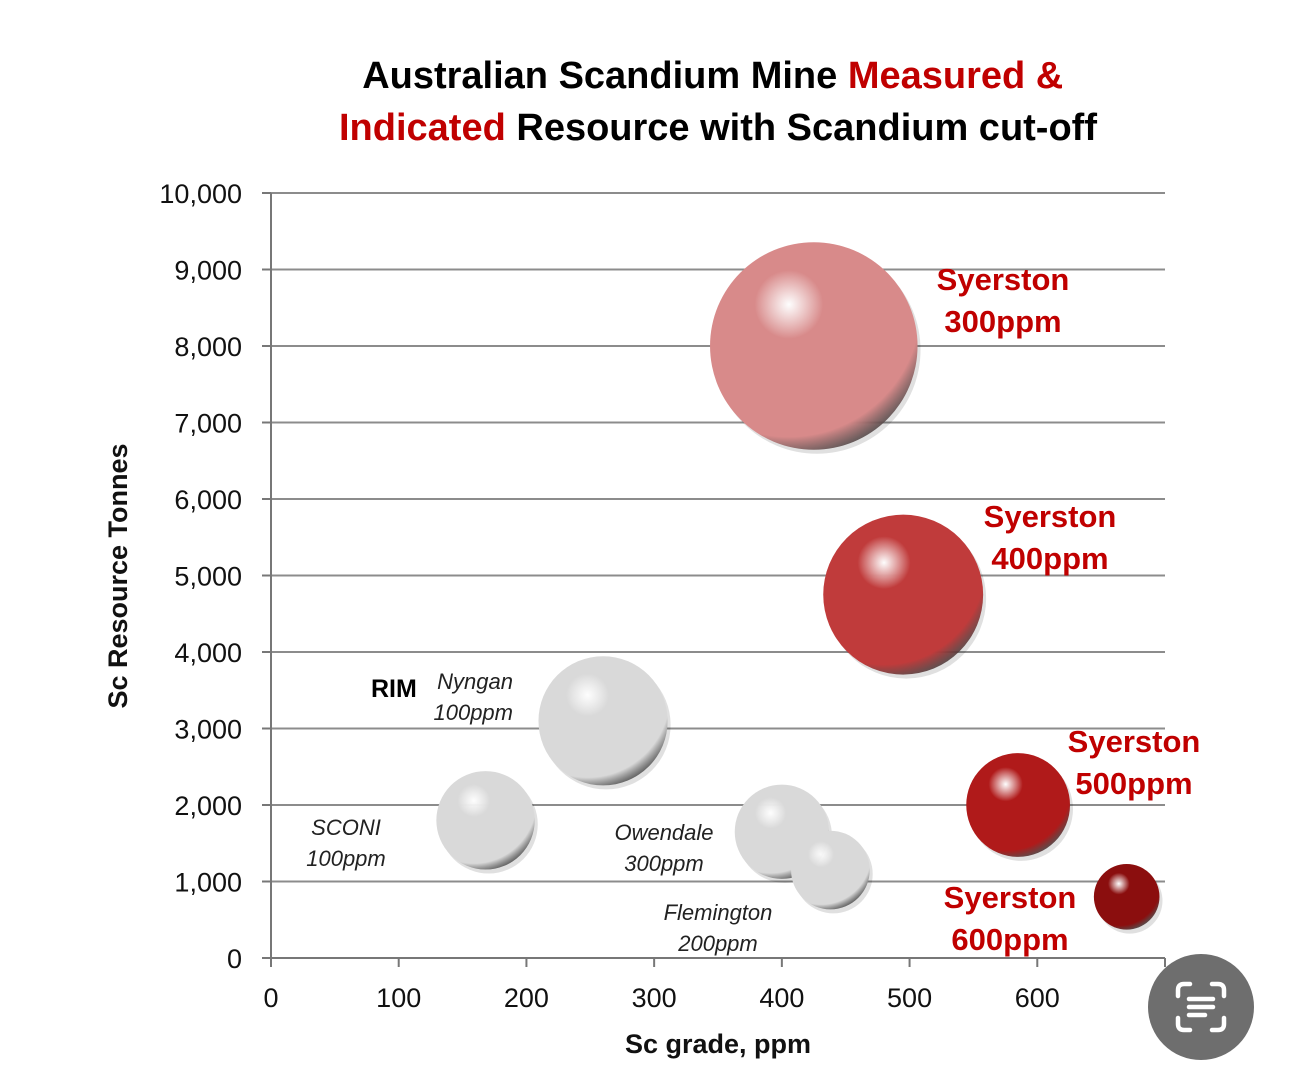 This screenshot has width=1290, height=1085. Describe the element at coordinates (118, 575) in the screenshot. I see `y-axis-label: Sc Resource Tonnes` at that location.